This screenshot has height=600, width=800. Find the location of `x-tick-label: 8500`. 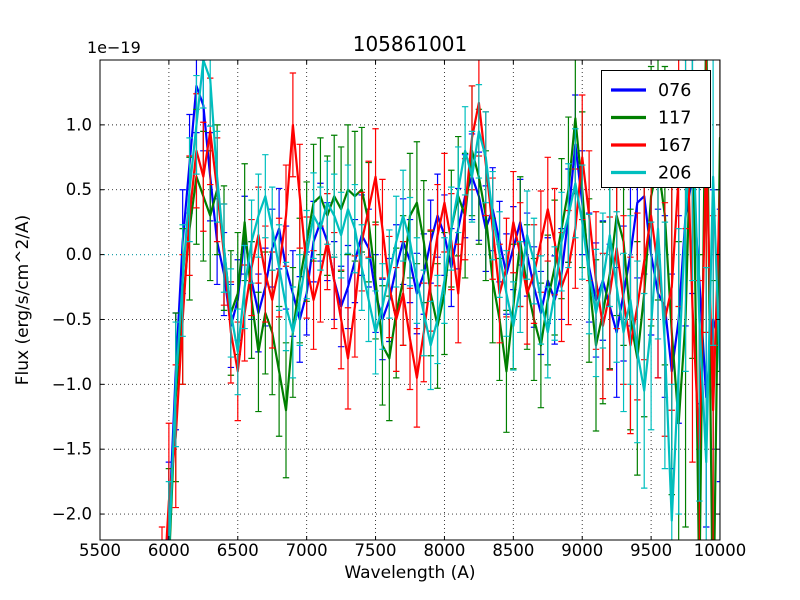

x-tick-label: 8500 is located at coordinates (513, 550).